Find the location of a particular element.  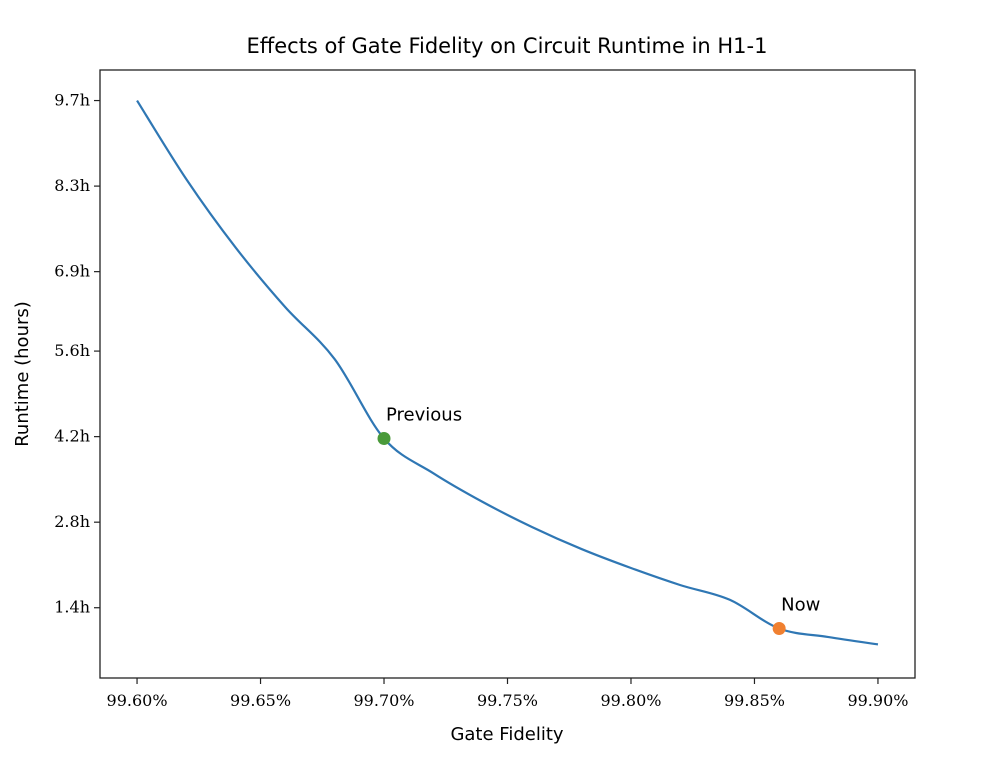

x-tick-label: 99.85% is located at coordinates (754, 700).